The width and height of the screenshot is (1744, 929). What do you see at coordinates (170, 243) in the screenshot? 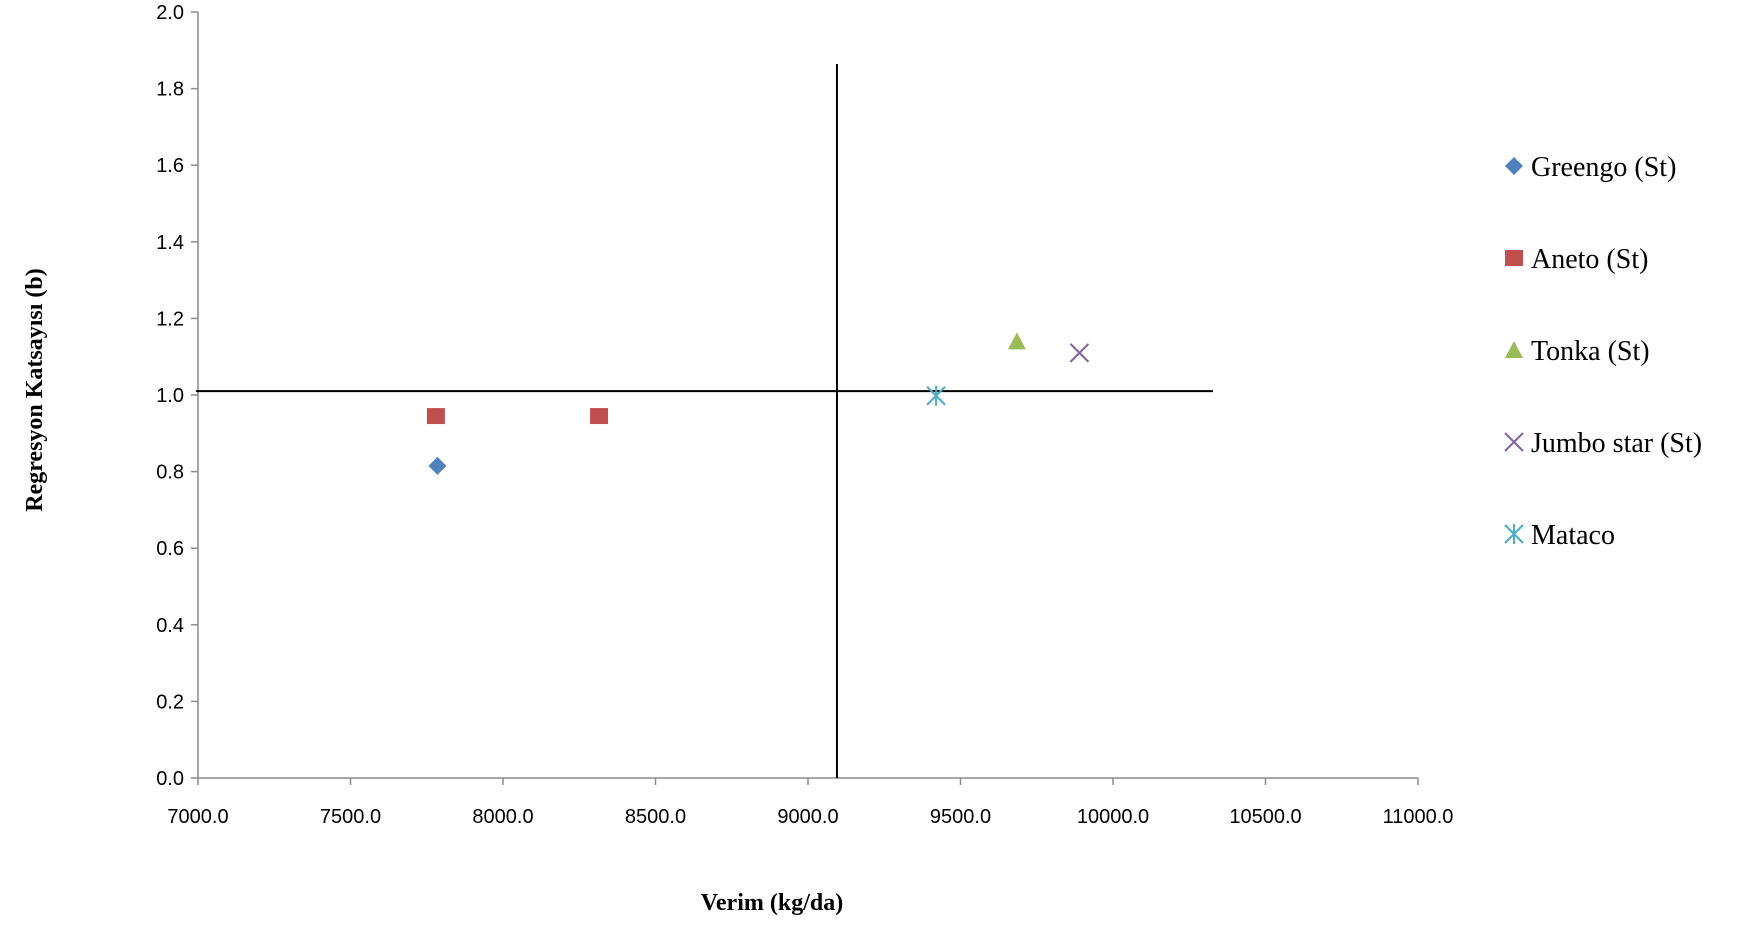
I see `y-tick-label: 1.4` at bounding box center [170, 243].